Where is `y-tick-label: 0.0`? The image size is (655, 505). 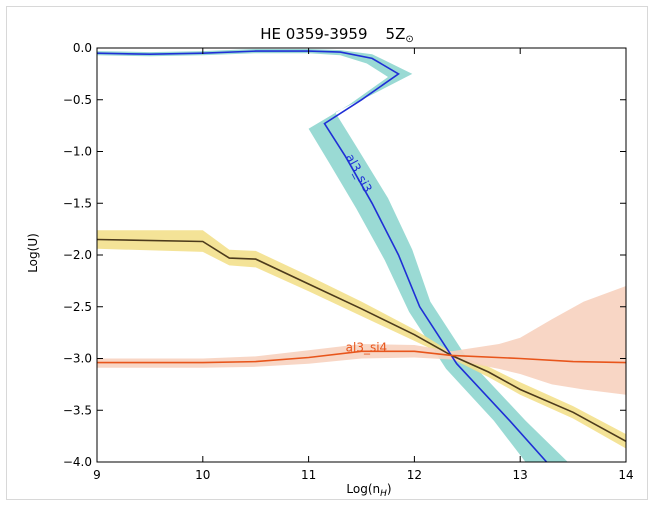
y-tick-label: 0.0 is located at coordinates (82, 48).